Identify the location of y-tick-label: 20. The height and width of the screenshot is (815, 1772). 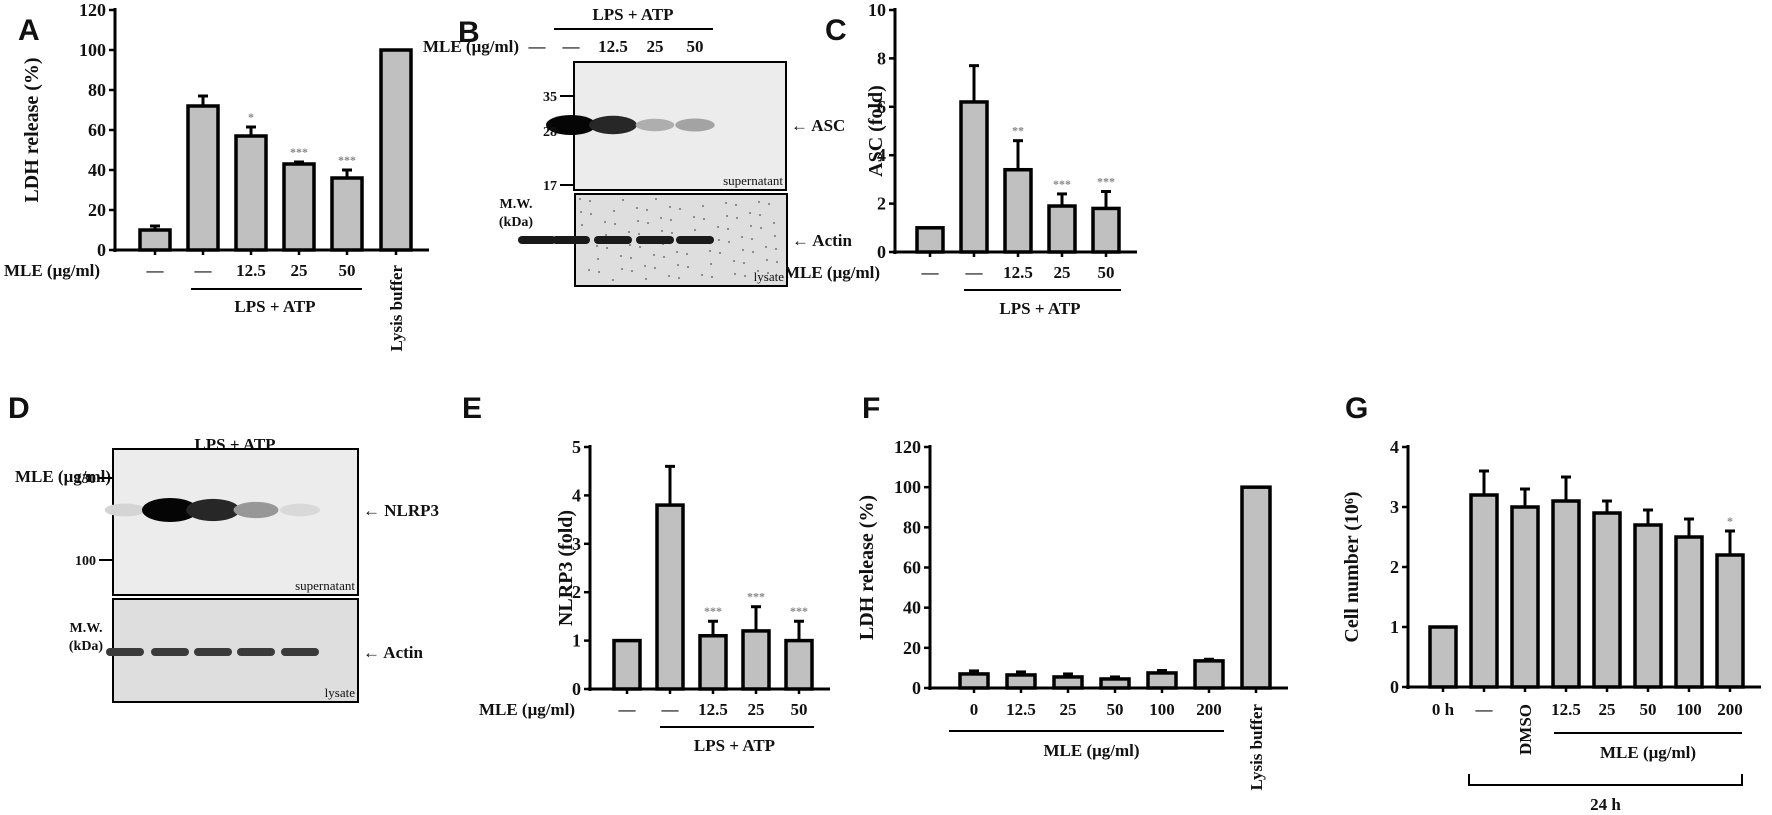
(912, 648).